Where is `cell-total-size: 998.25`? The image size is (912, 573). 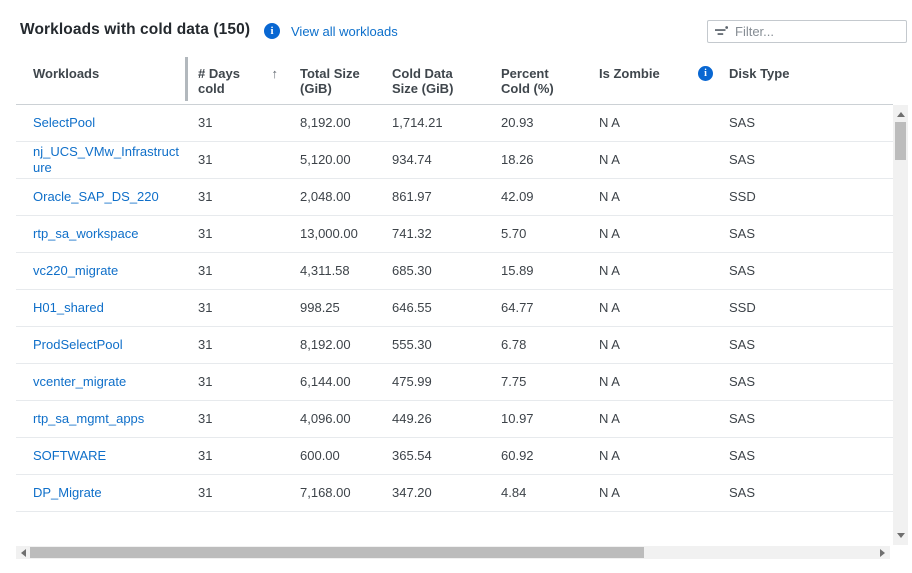 cell-total-size: 998.25 is located at coordinates (346, 308).